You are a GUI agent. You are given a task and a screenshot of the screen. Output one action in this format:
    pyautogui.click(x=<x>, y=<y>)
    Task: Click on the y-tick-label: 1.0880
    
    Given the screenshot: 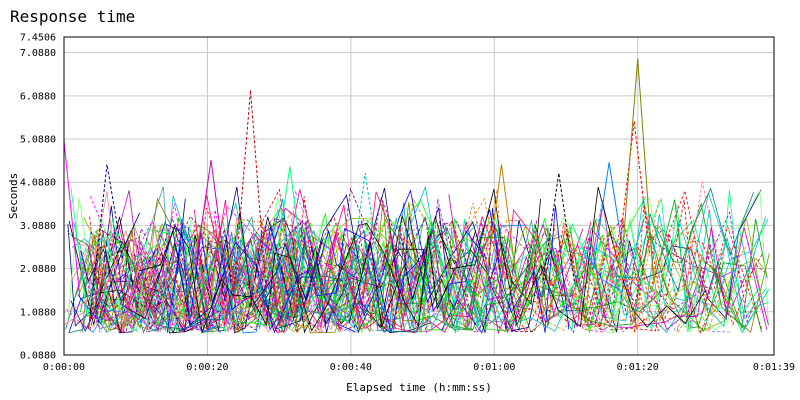 What is the action you would take?
    pyautogui.click(x=38, y=312)
    